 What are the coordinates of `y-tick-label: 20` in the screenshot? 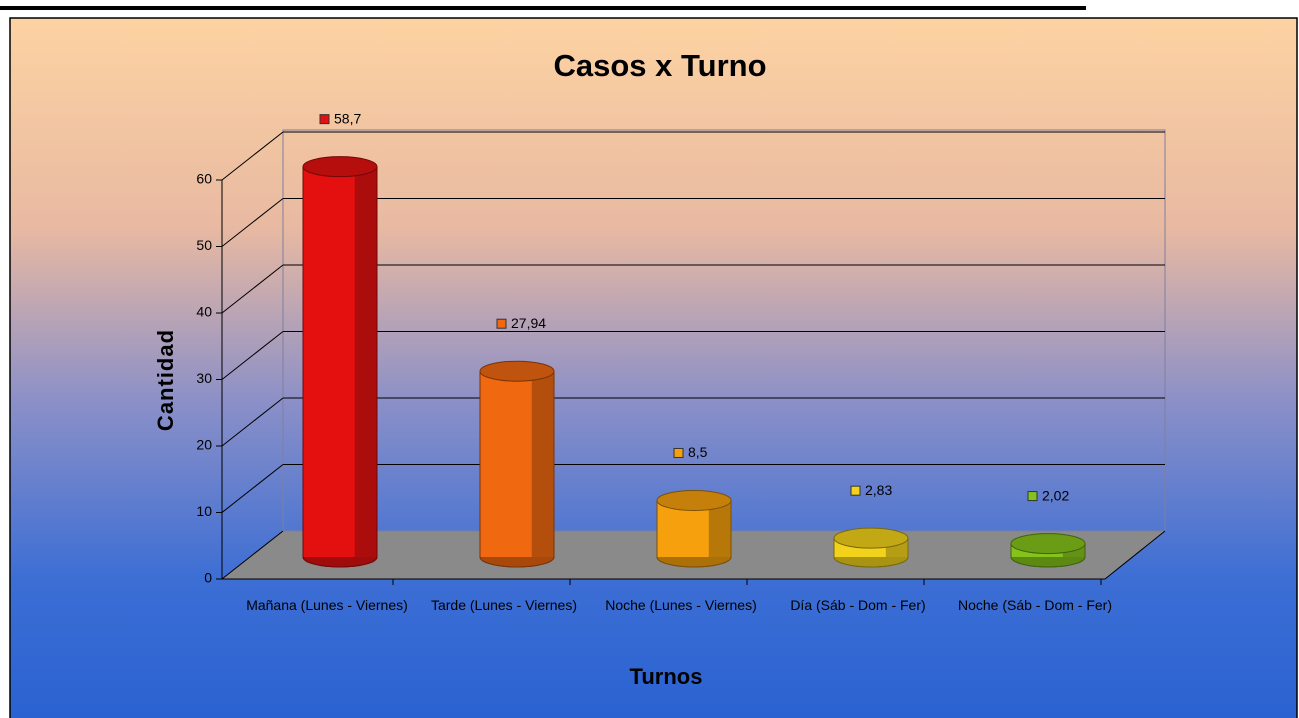 It's located at (204, 445).